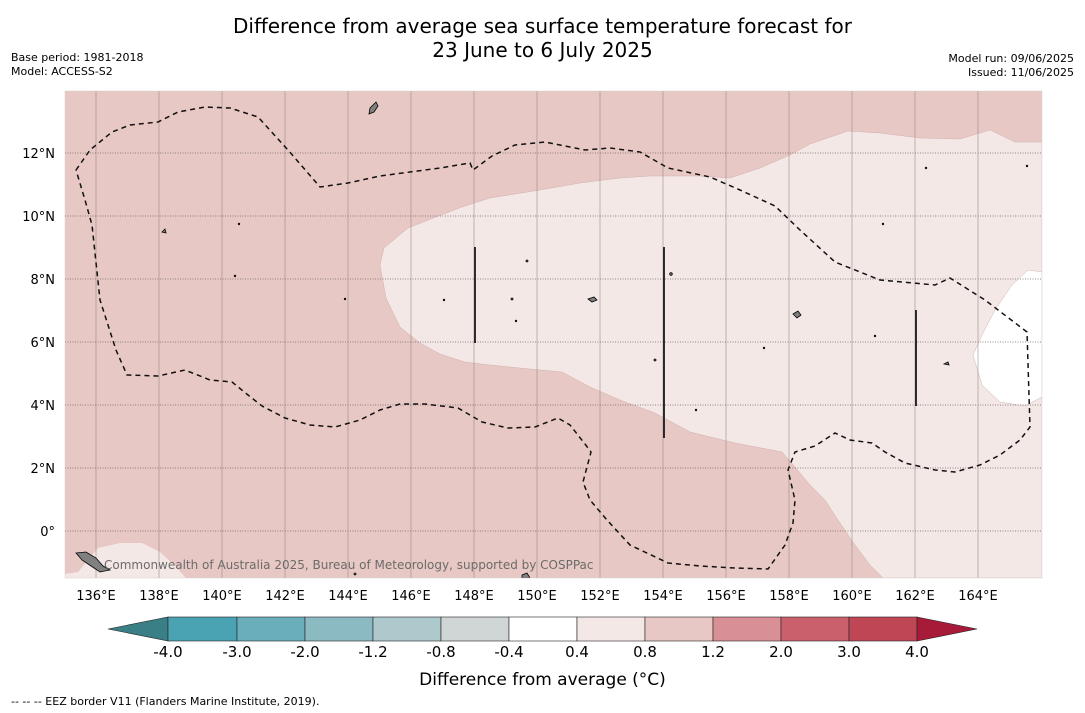  What do you see at coordinates (1011, 58) in the screenshot?
I see `model-run: Model run: 09/06/2025` at bounding box center [1011, 58].